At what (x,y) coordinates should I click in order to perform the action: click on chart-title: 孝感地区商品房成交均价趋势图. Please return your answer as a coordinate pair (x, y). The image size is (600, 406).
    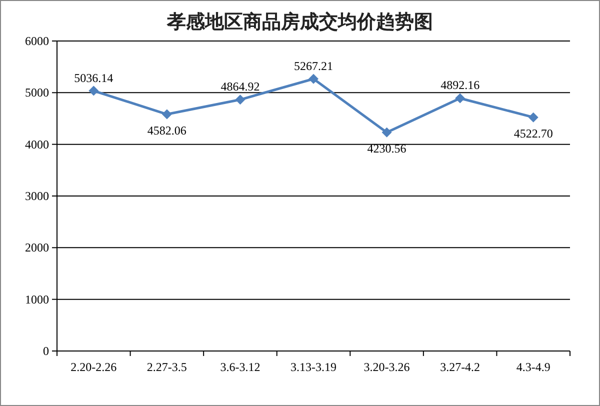
    Looking at the image, I should click on (299, 22).